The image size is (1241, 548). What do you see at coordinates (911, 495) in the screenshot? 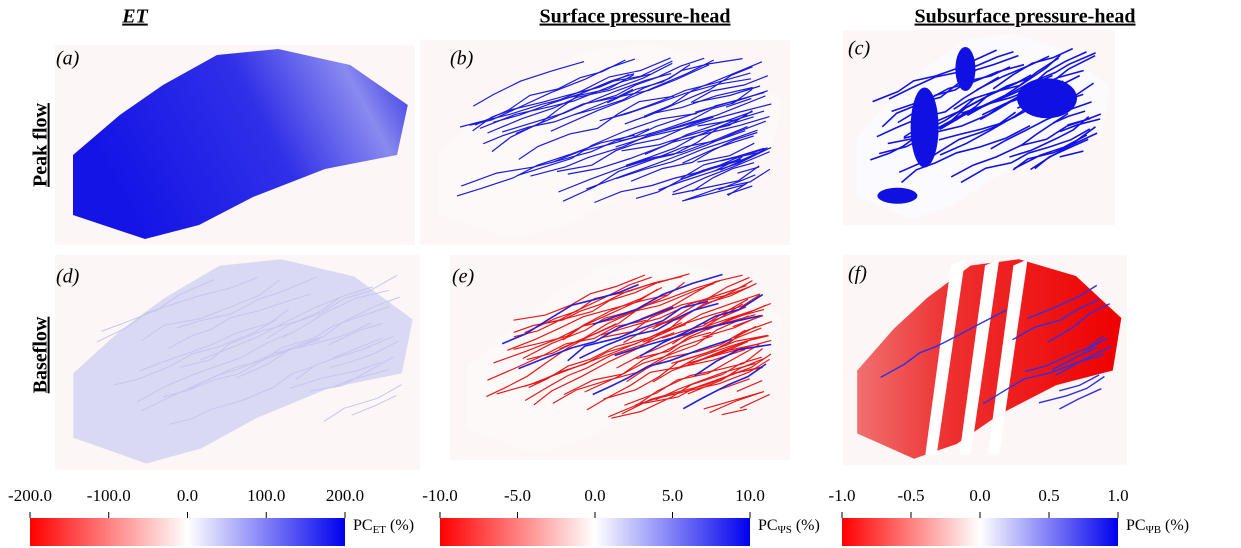
I see `colorbar-tick-label: -0.5` at bounding box center [911, 495].